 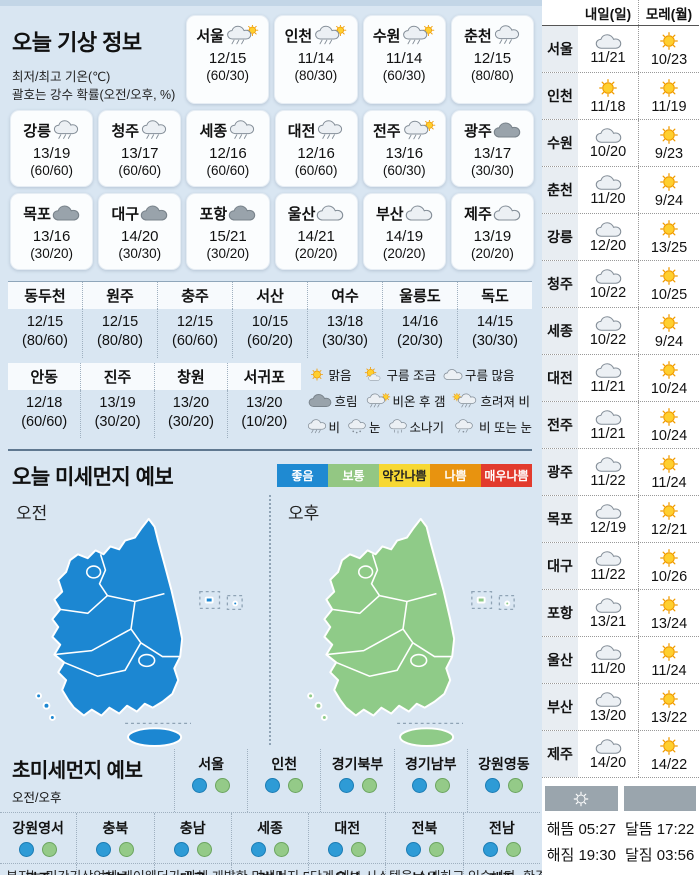 I want to click on weather-card: 강릉 13/19 (60/60), so click(x=52, y=148).